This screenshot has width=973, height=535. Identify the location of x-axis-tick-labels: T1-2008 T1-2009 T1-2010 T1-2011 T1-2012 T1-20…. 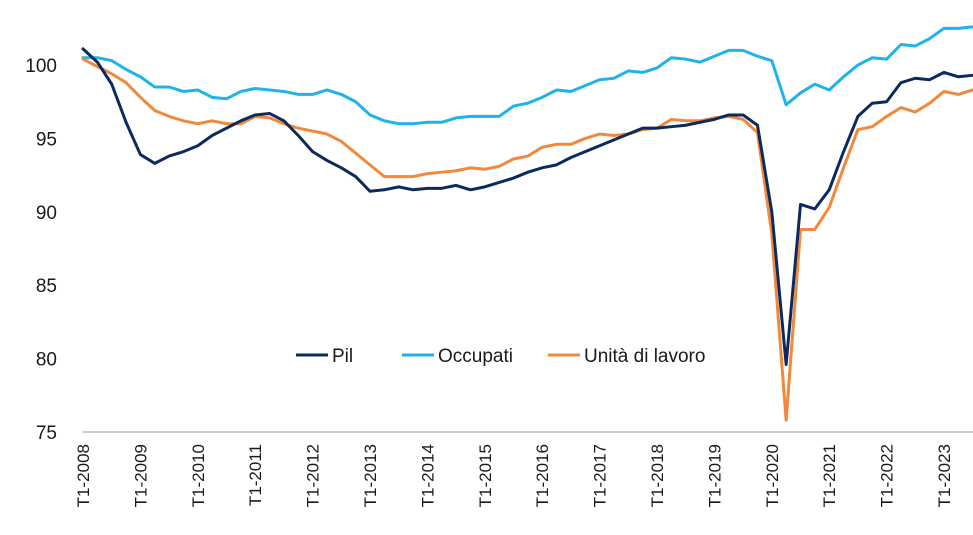
(514, 475).